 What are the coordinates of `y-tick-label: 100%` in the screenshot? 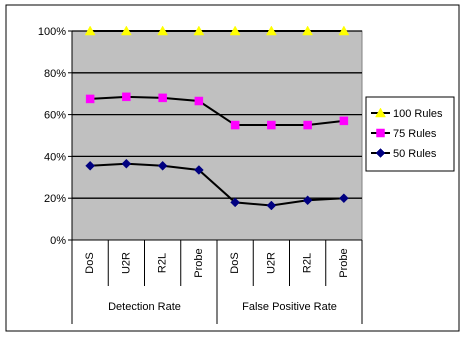 It's located at (52, 32).